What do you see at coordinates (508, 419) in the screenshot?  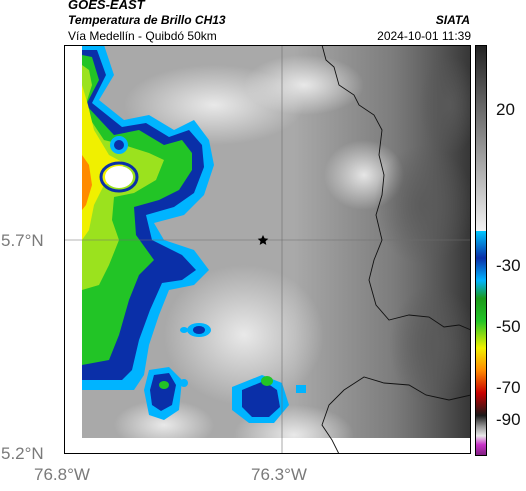 I see `colorbar-tick-label: -90` at bounding box center [508, 419].